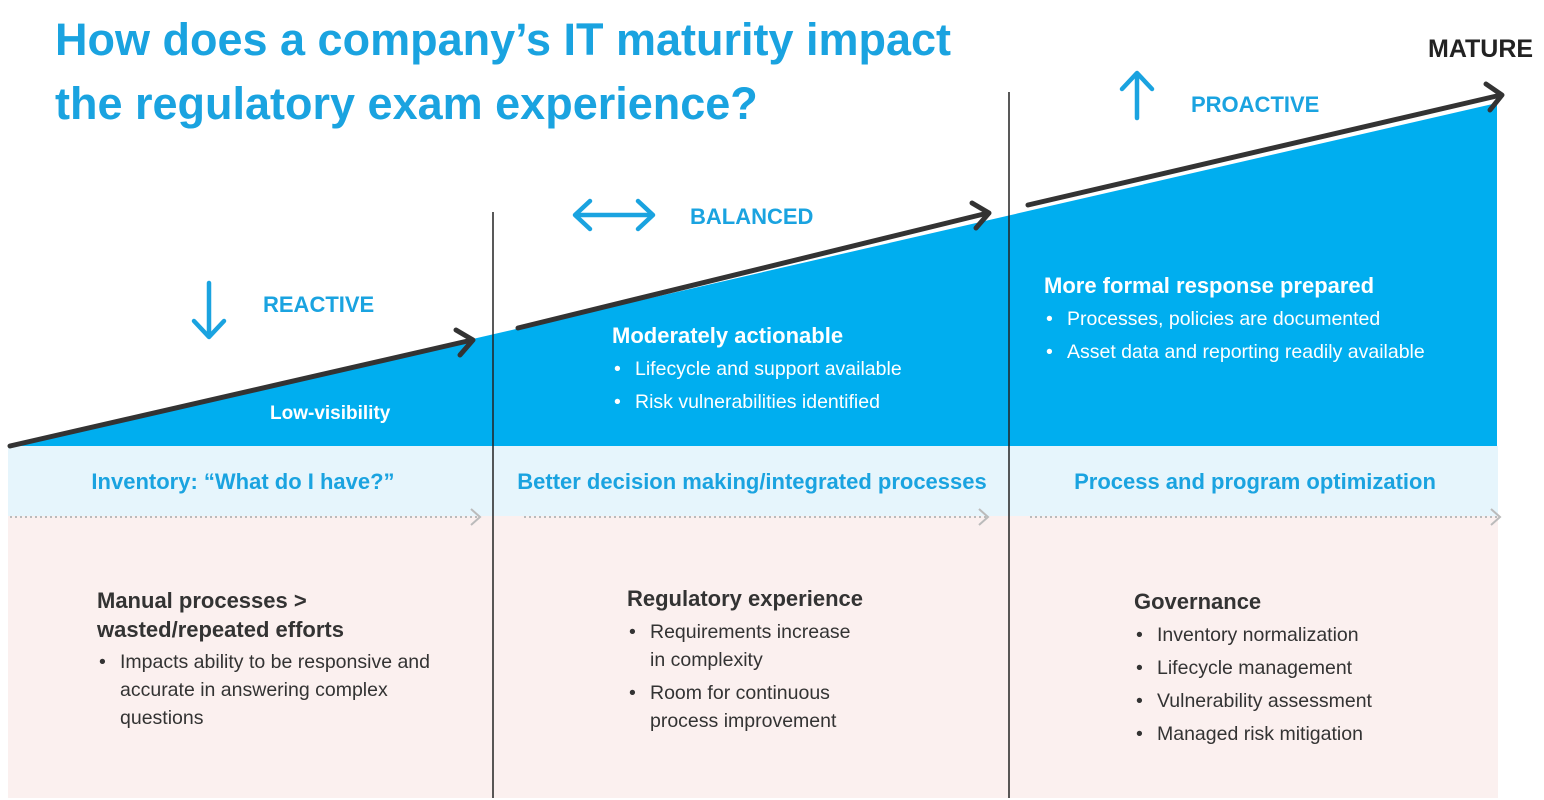 The image size is (1544, 800). I want to click on band-label-optimization: Process and program optimization, so click(1255, 481).